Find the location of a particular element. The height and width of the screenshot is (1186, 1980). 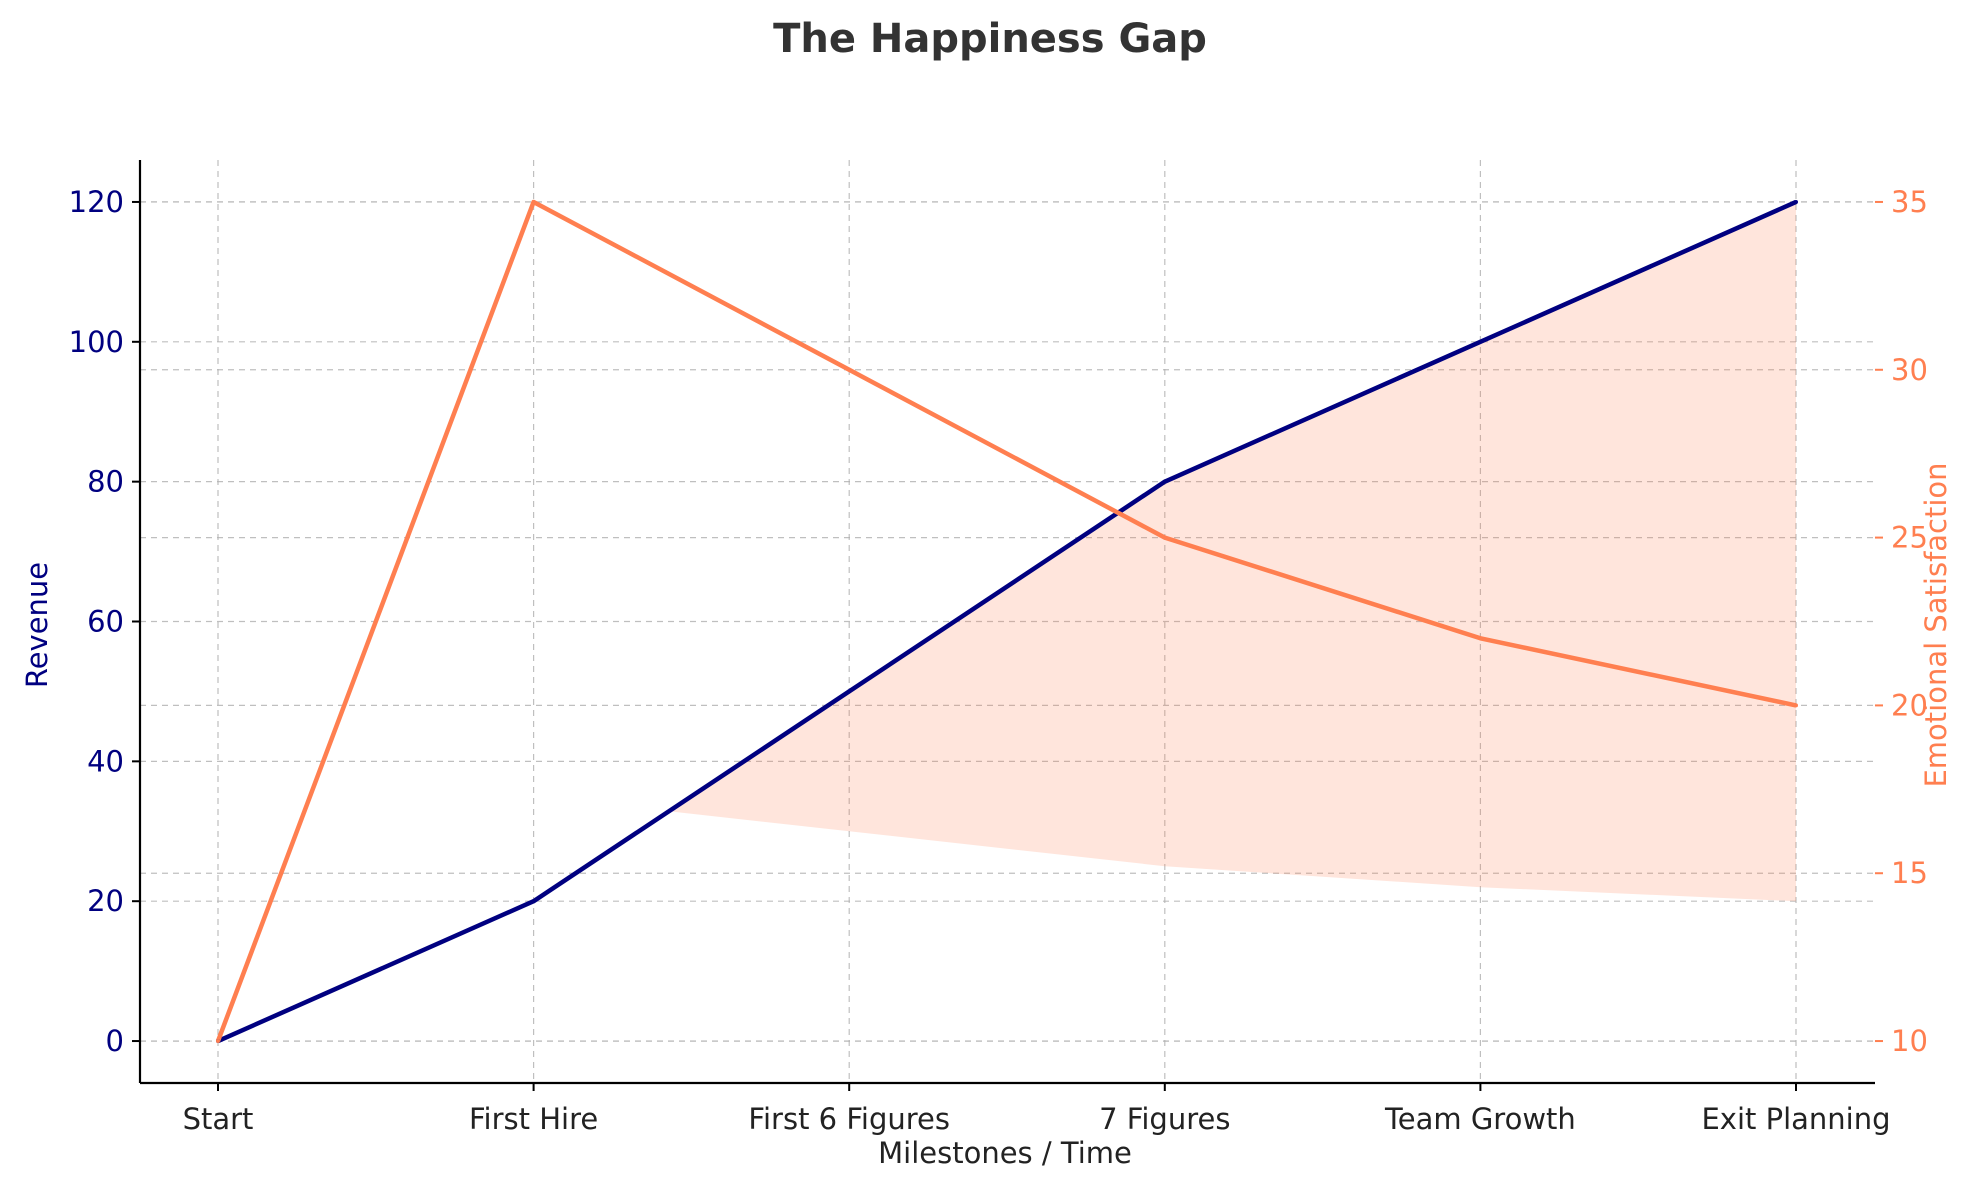

y-right-tick-label: 15 is located at coordinates (1909, 873).